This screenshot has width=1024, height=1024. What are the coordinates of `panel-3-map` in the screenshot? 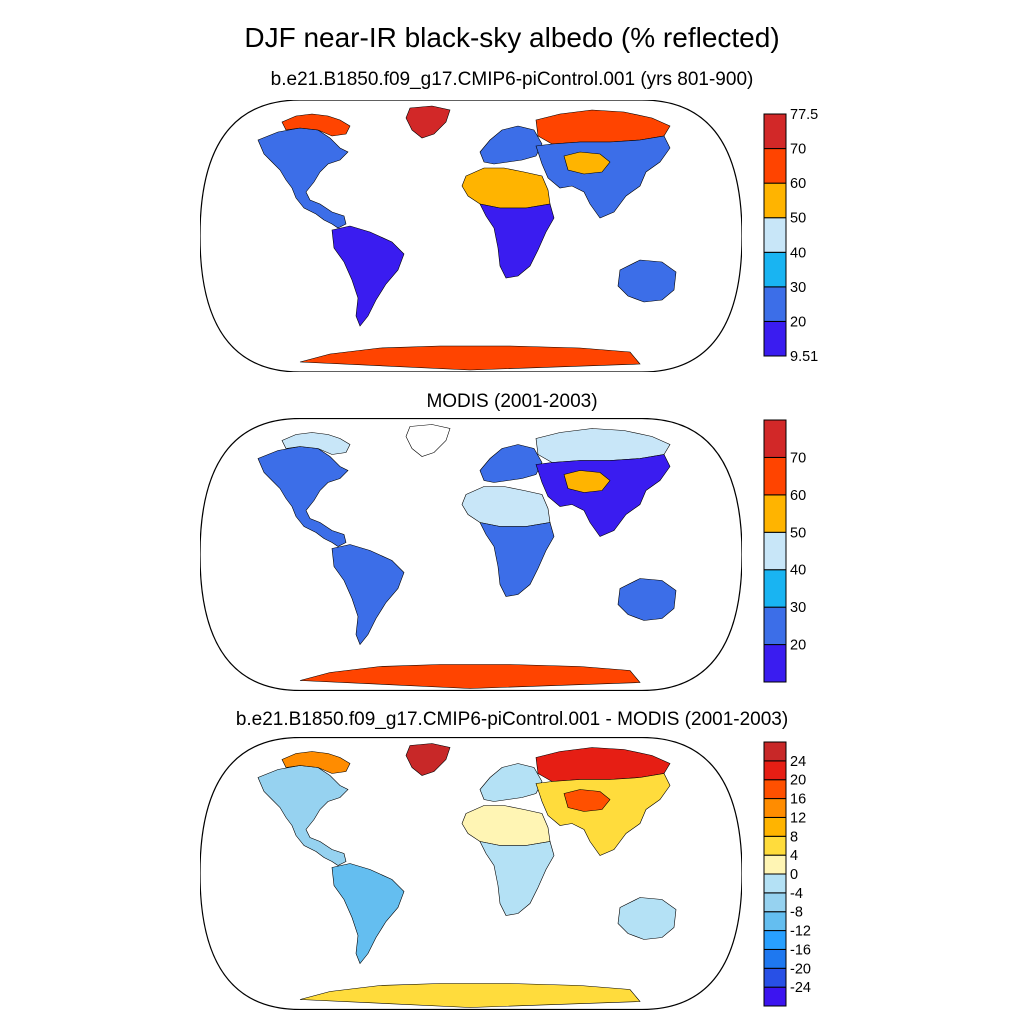 It's located at (471, 873).